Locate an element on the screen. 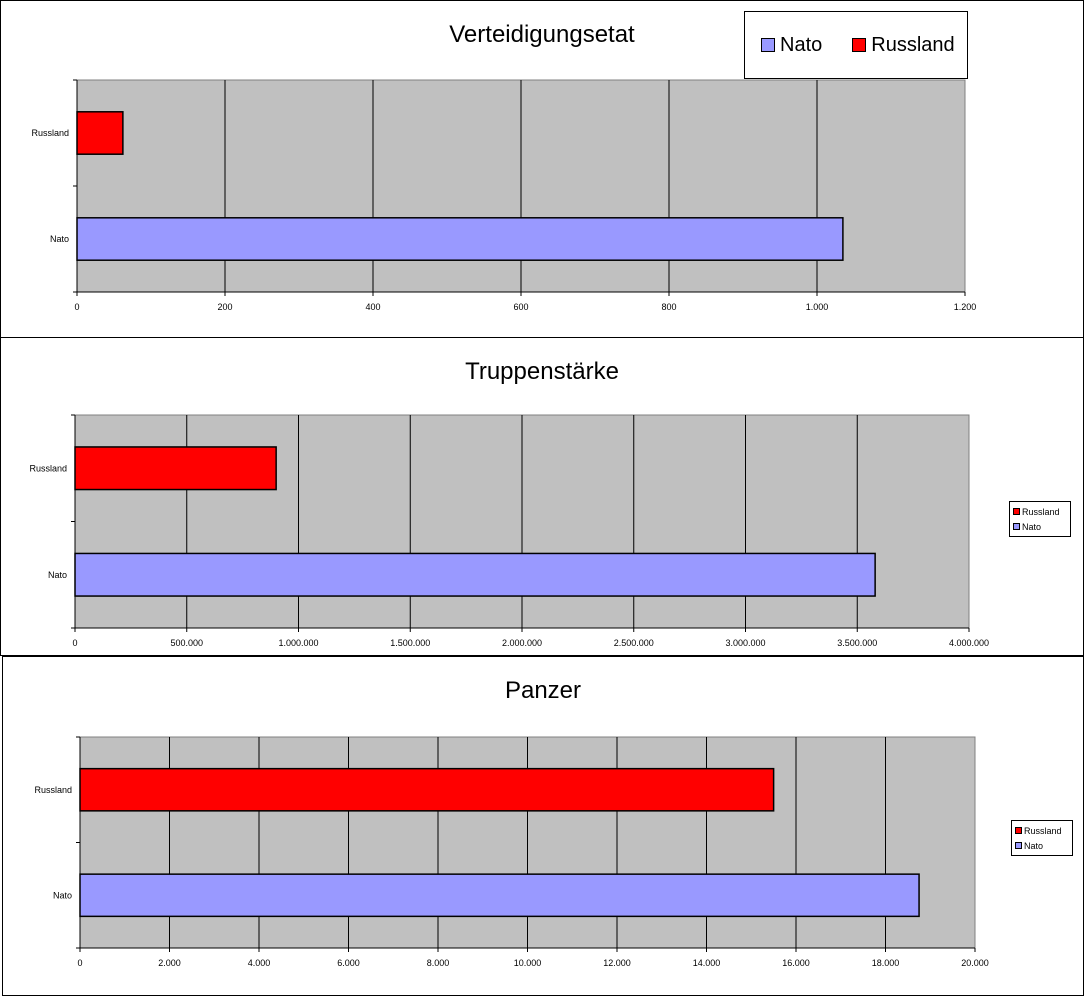 This screenshot has height=997, width=1085. x-tick-label: 1.200 is located at coordinates (965, 307).